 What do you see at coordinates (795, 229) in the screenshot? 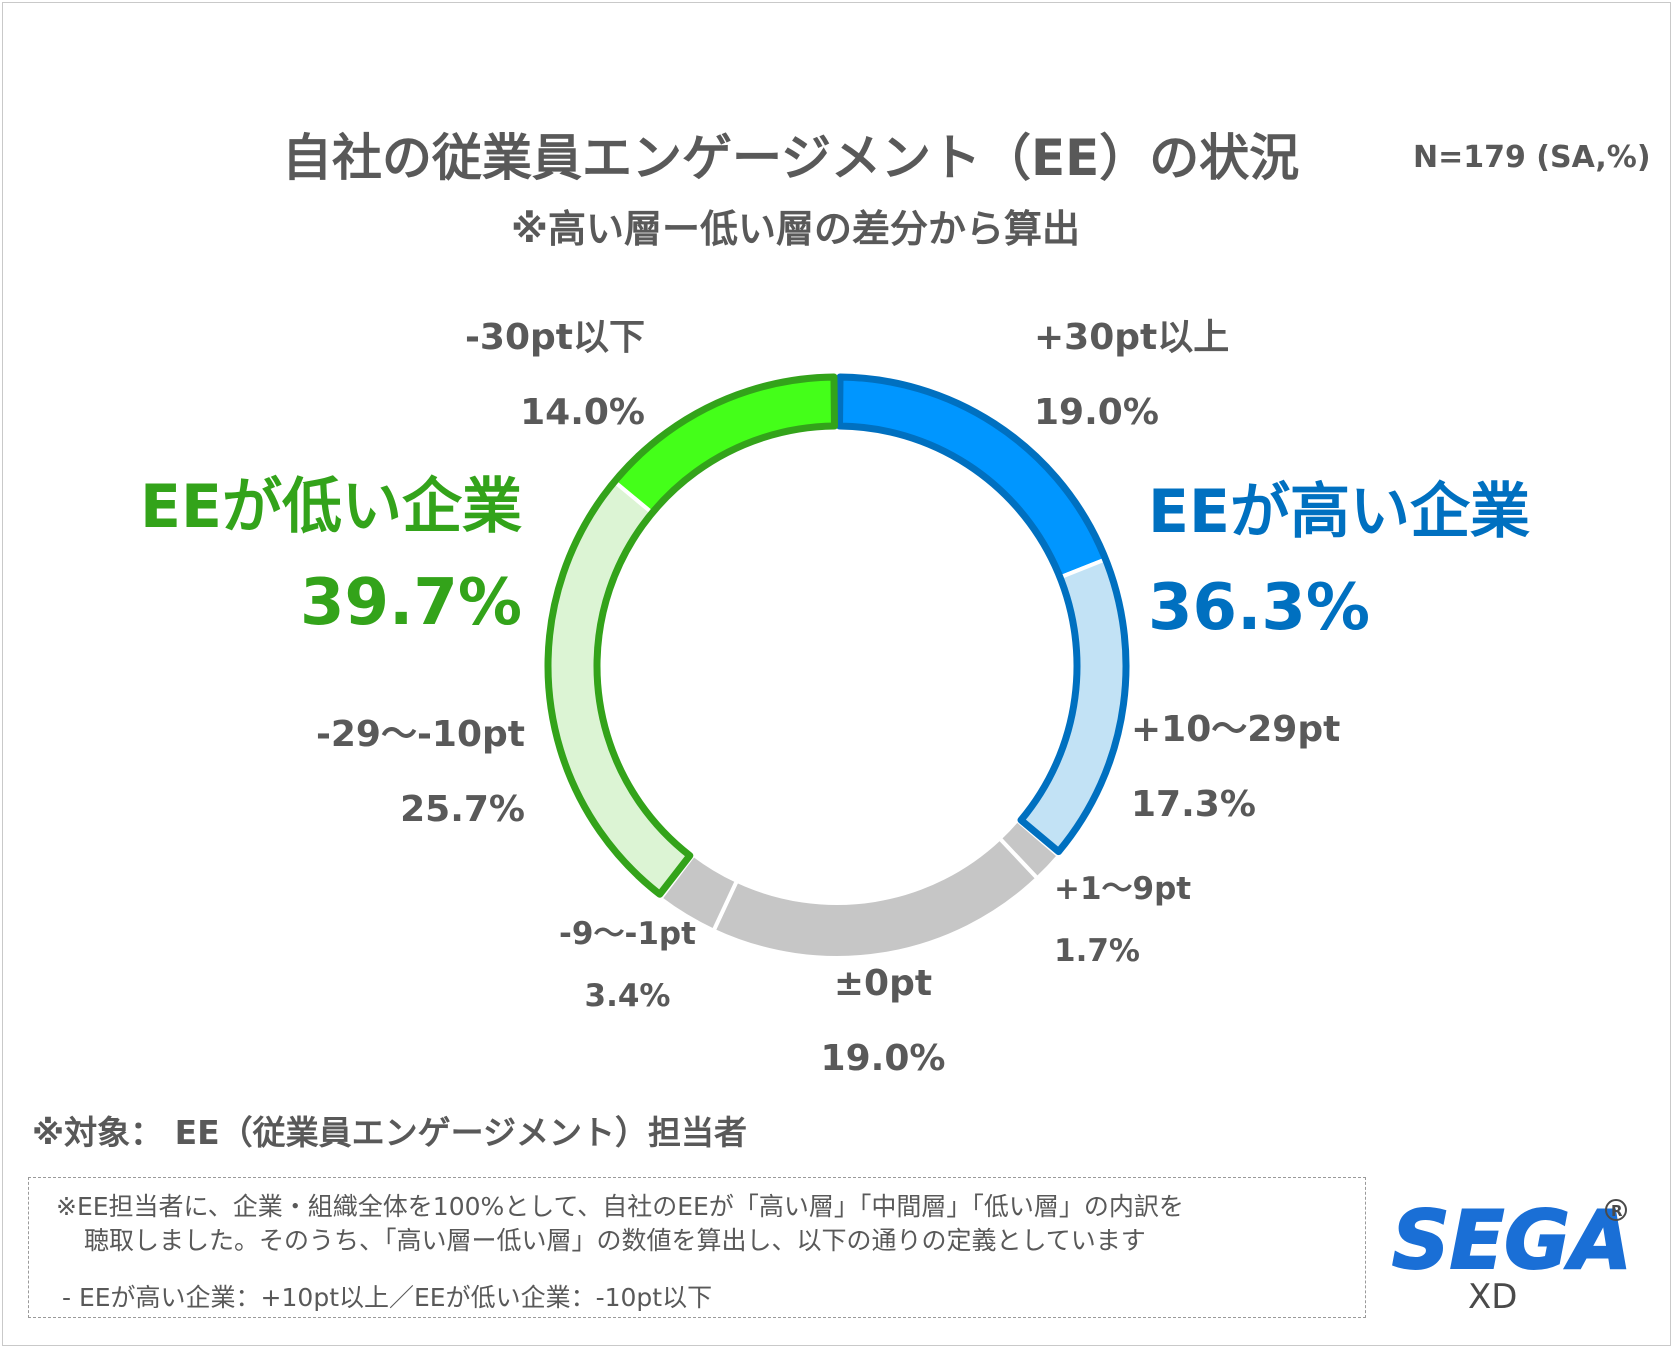
I see `chart-subtitle: ※高い層ー低い層の差分から算出` at bounding box center [795, 229].